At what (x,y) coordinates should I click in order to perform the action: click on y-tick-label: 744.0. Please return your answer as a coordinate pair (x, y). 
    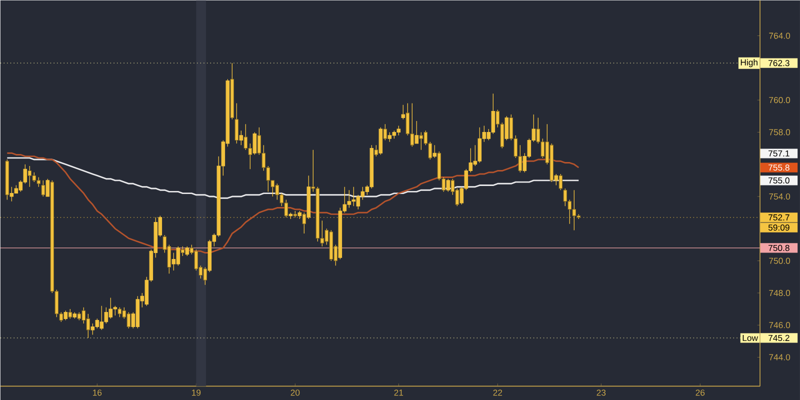
    Looking at the image, I should click on (779, 357).